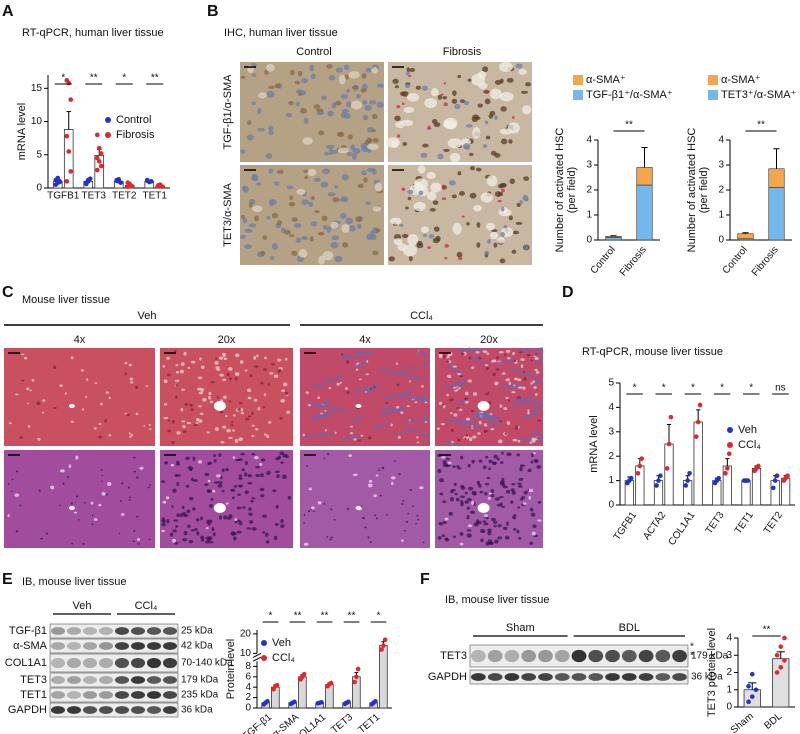 The width and height of the screenshot is (800, 734). I want to click on legend-marker, so click(713, 95).